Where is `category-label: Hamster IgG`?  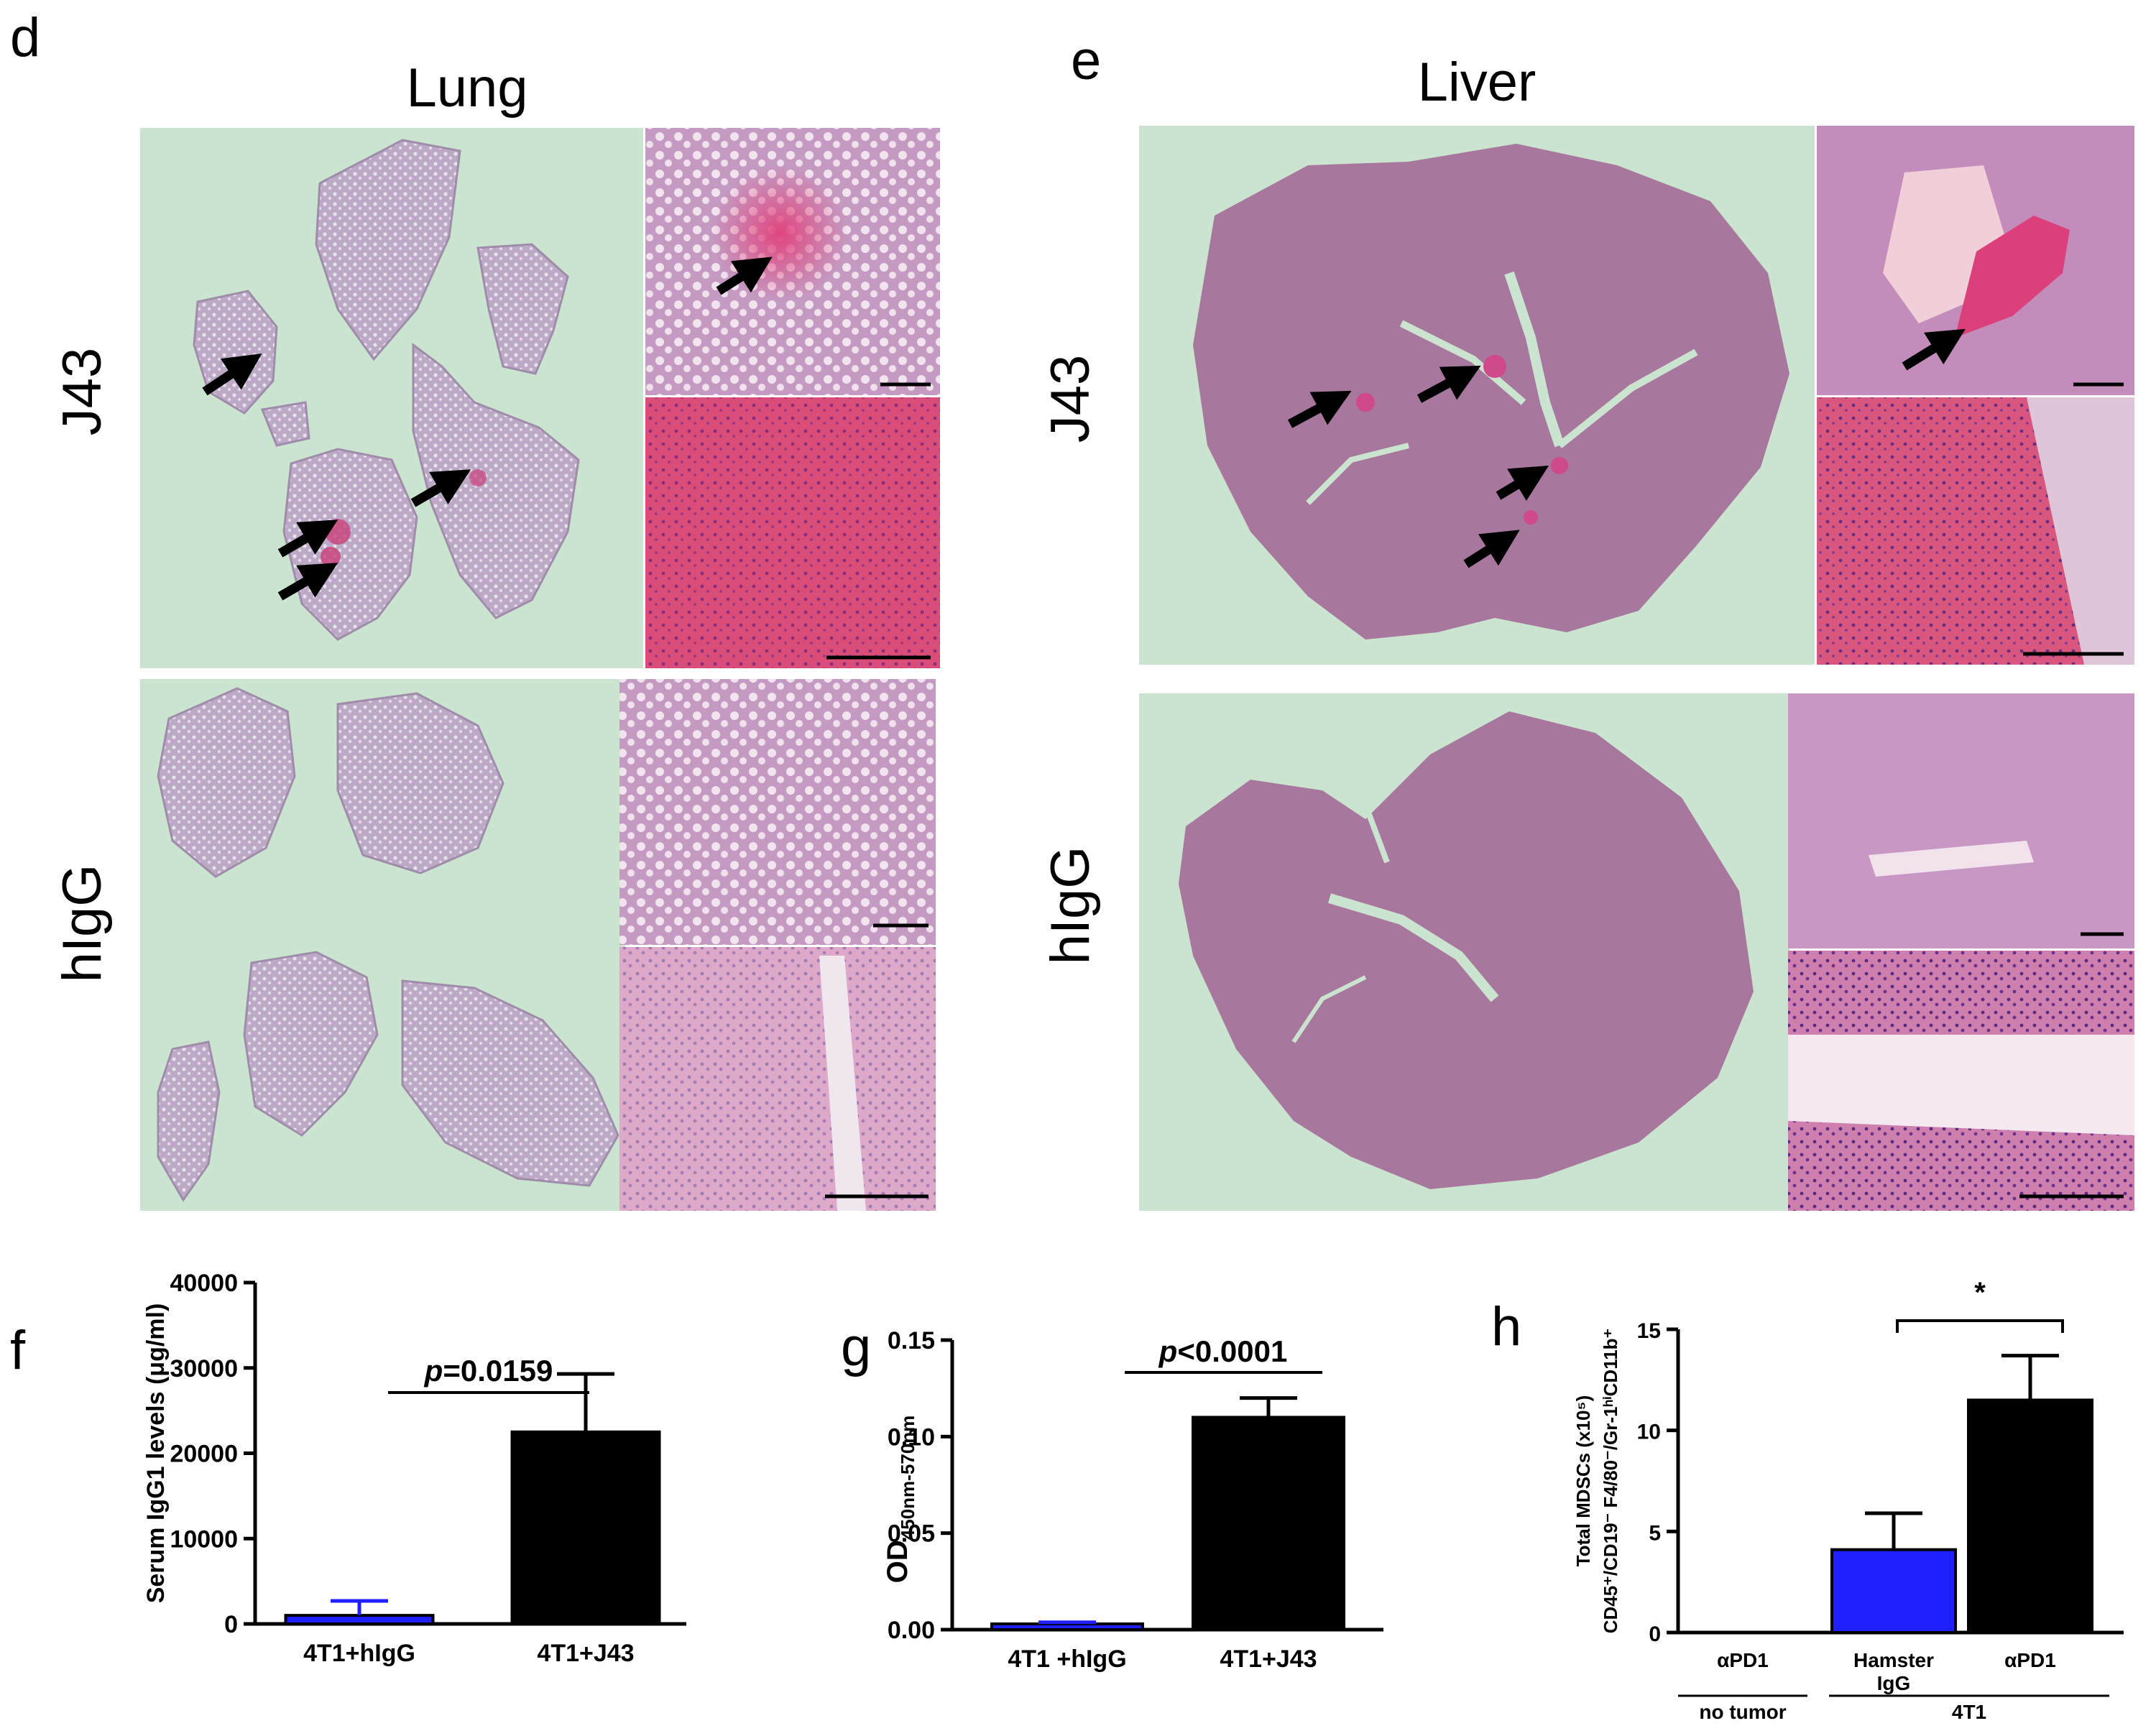
category-label: Hamster IgG is located at coordinates (1893, 1671).